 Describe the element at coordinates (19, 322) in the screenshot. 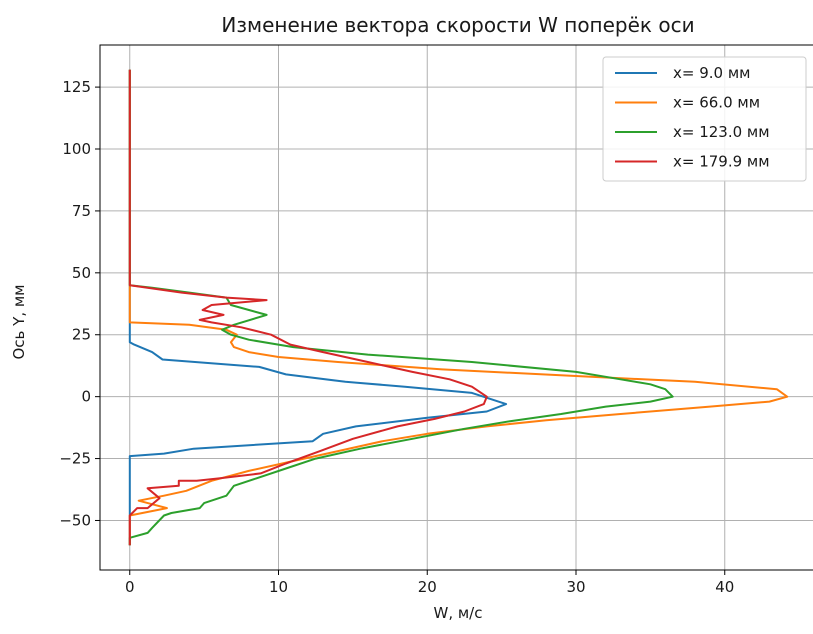

I see `y-axis-label: Ось Y, мм` at that location.